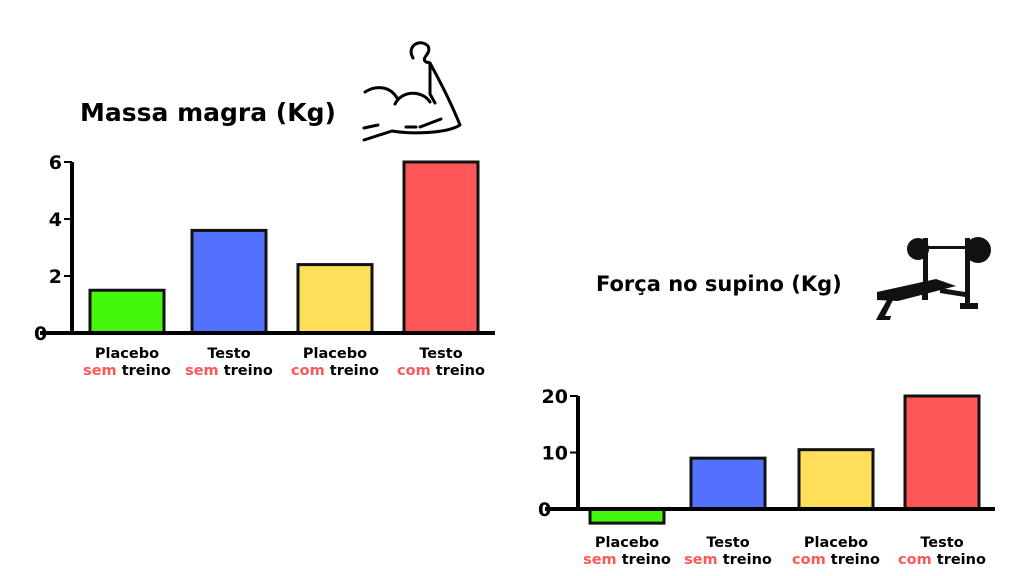 The height and width of the screenshot is (576, 1024). Describe the element at coordinates (555, 454) in the screenshot. I see `y-tick-label: 10` at that location.